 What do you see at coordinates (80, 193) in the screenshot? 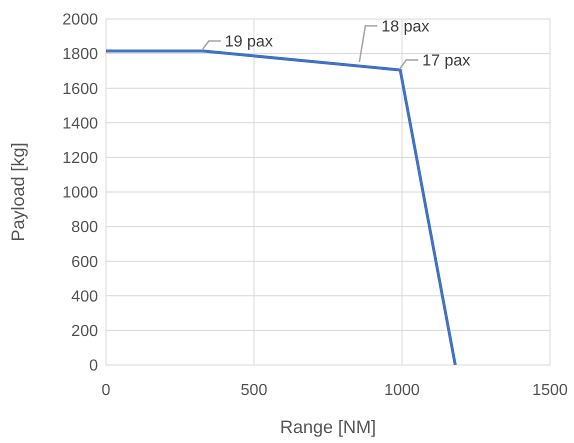
I see `y-tick-label: 1000` at bounding box center [80, 193].